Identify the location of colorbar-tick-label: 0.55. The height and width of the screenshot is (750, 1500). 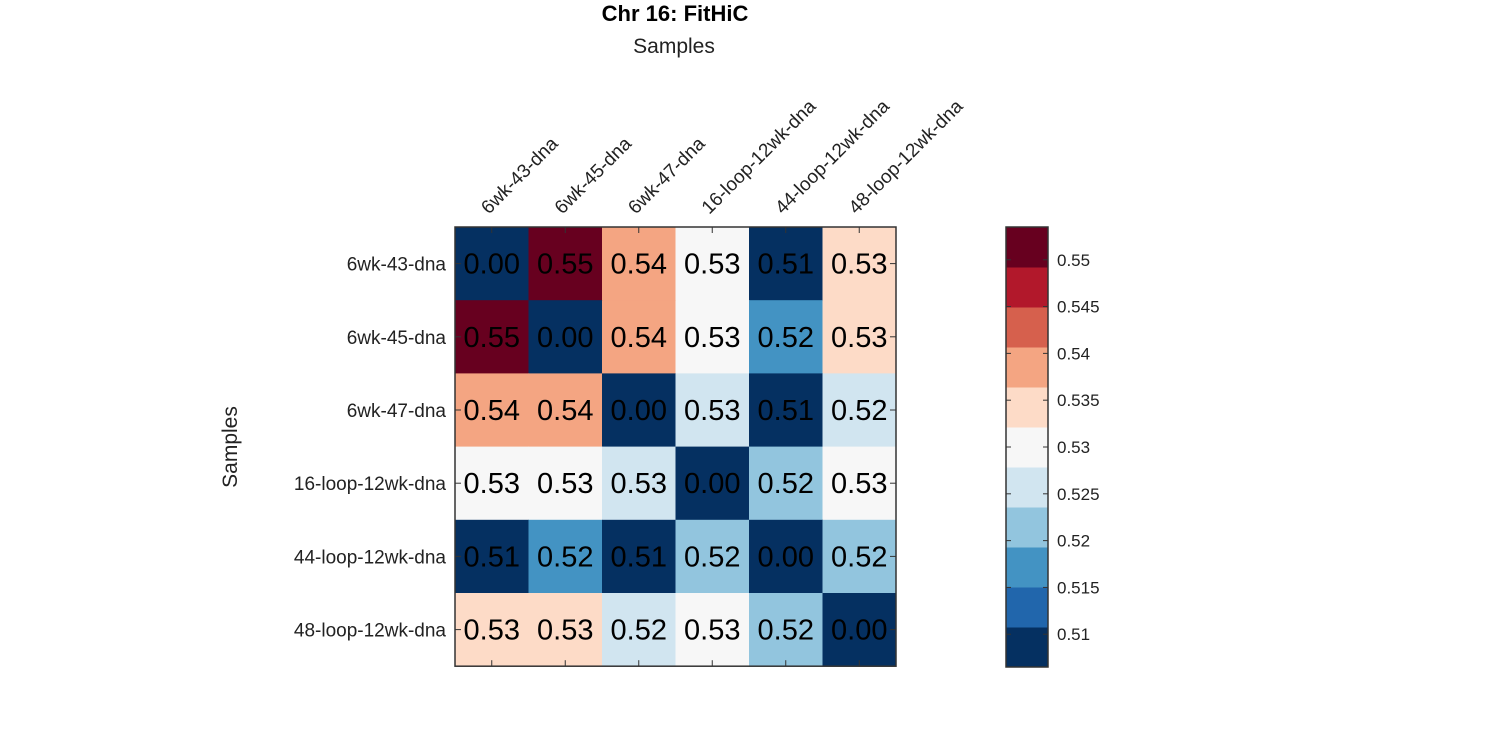
(1073, 260).